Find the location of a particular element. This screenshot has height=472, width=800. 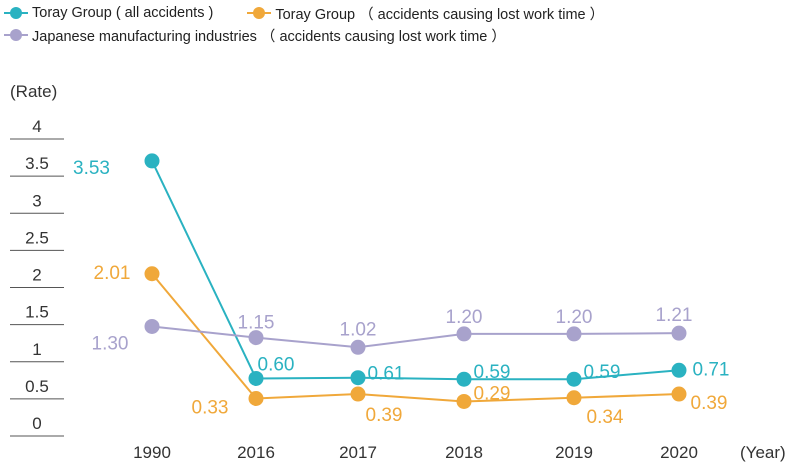

x-tick-label: 2020 is located at coordinates (679, 452).